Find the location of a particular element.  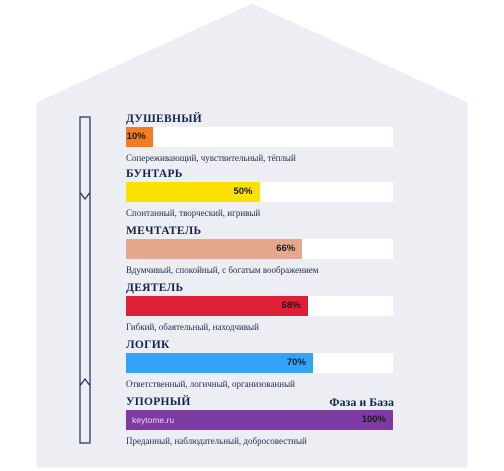

trait-description: Ответственный, логичный, организованный is located at coordinates (210, 384).